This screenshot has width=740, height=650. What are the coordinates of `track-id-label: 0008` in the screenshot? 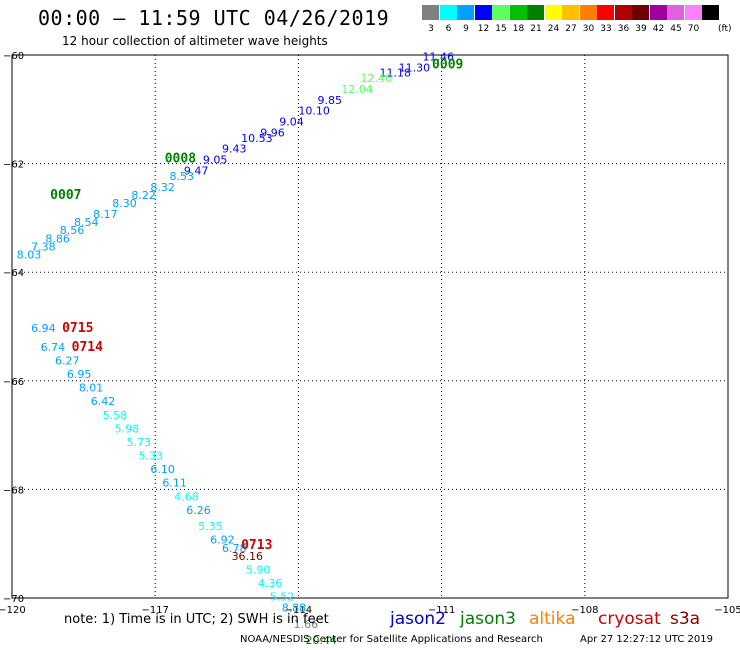 It's located at (180, 159).